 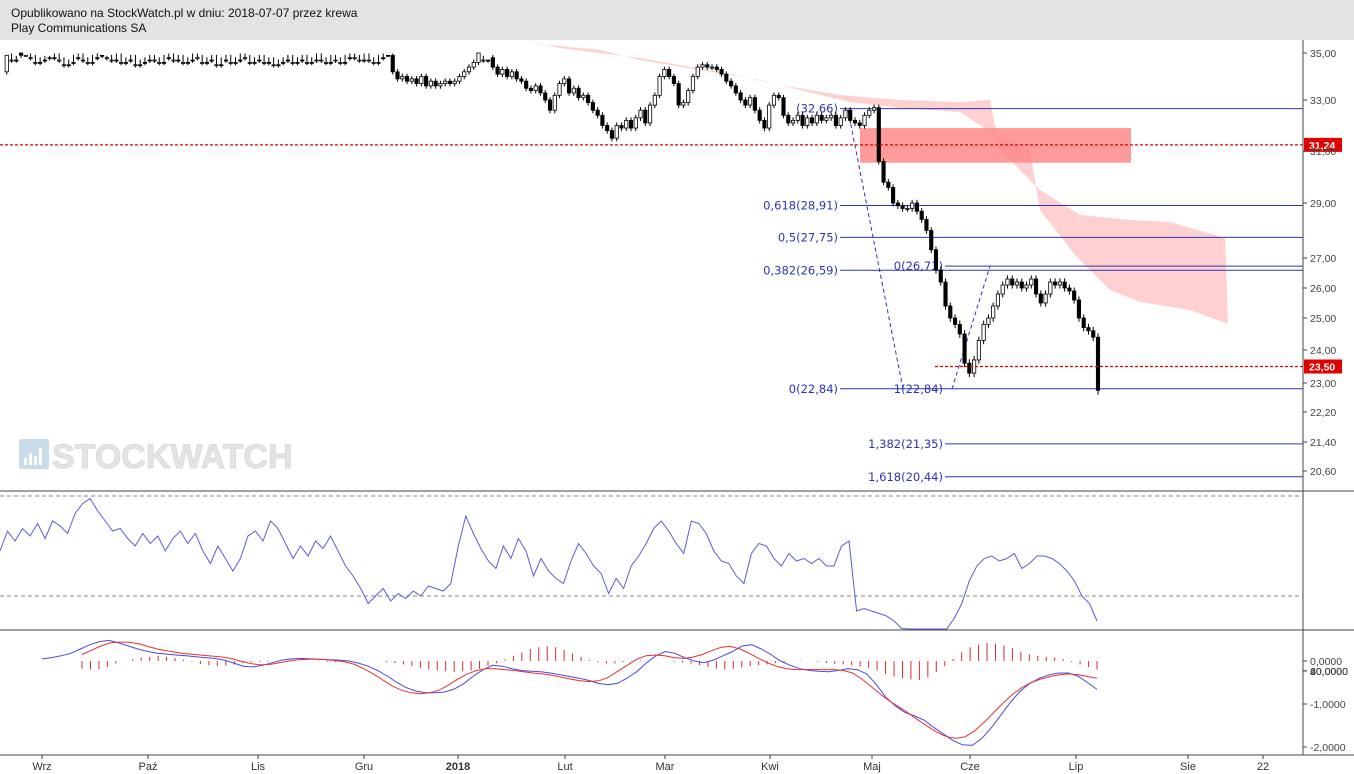 I want to click on rsi-tick-label: 40,0000, so click(x=1329, y=672).